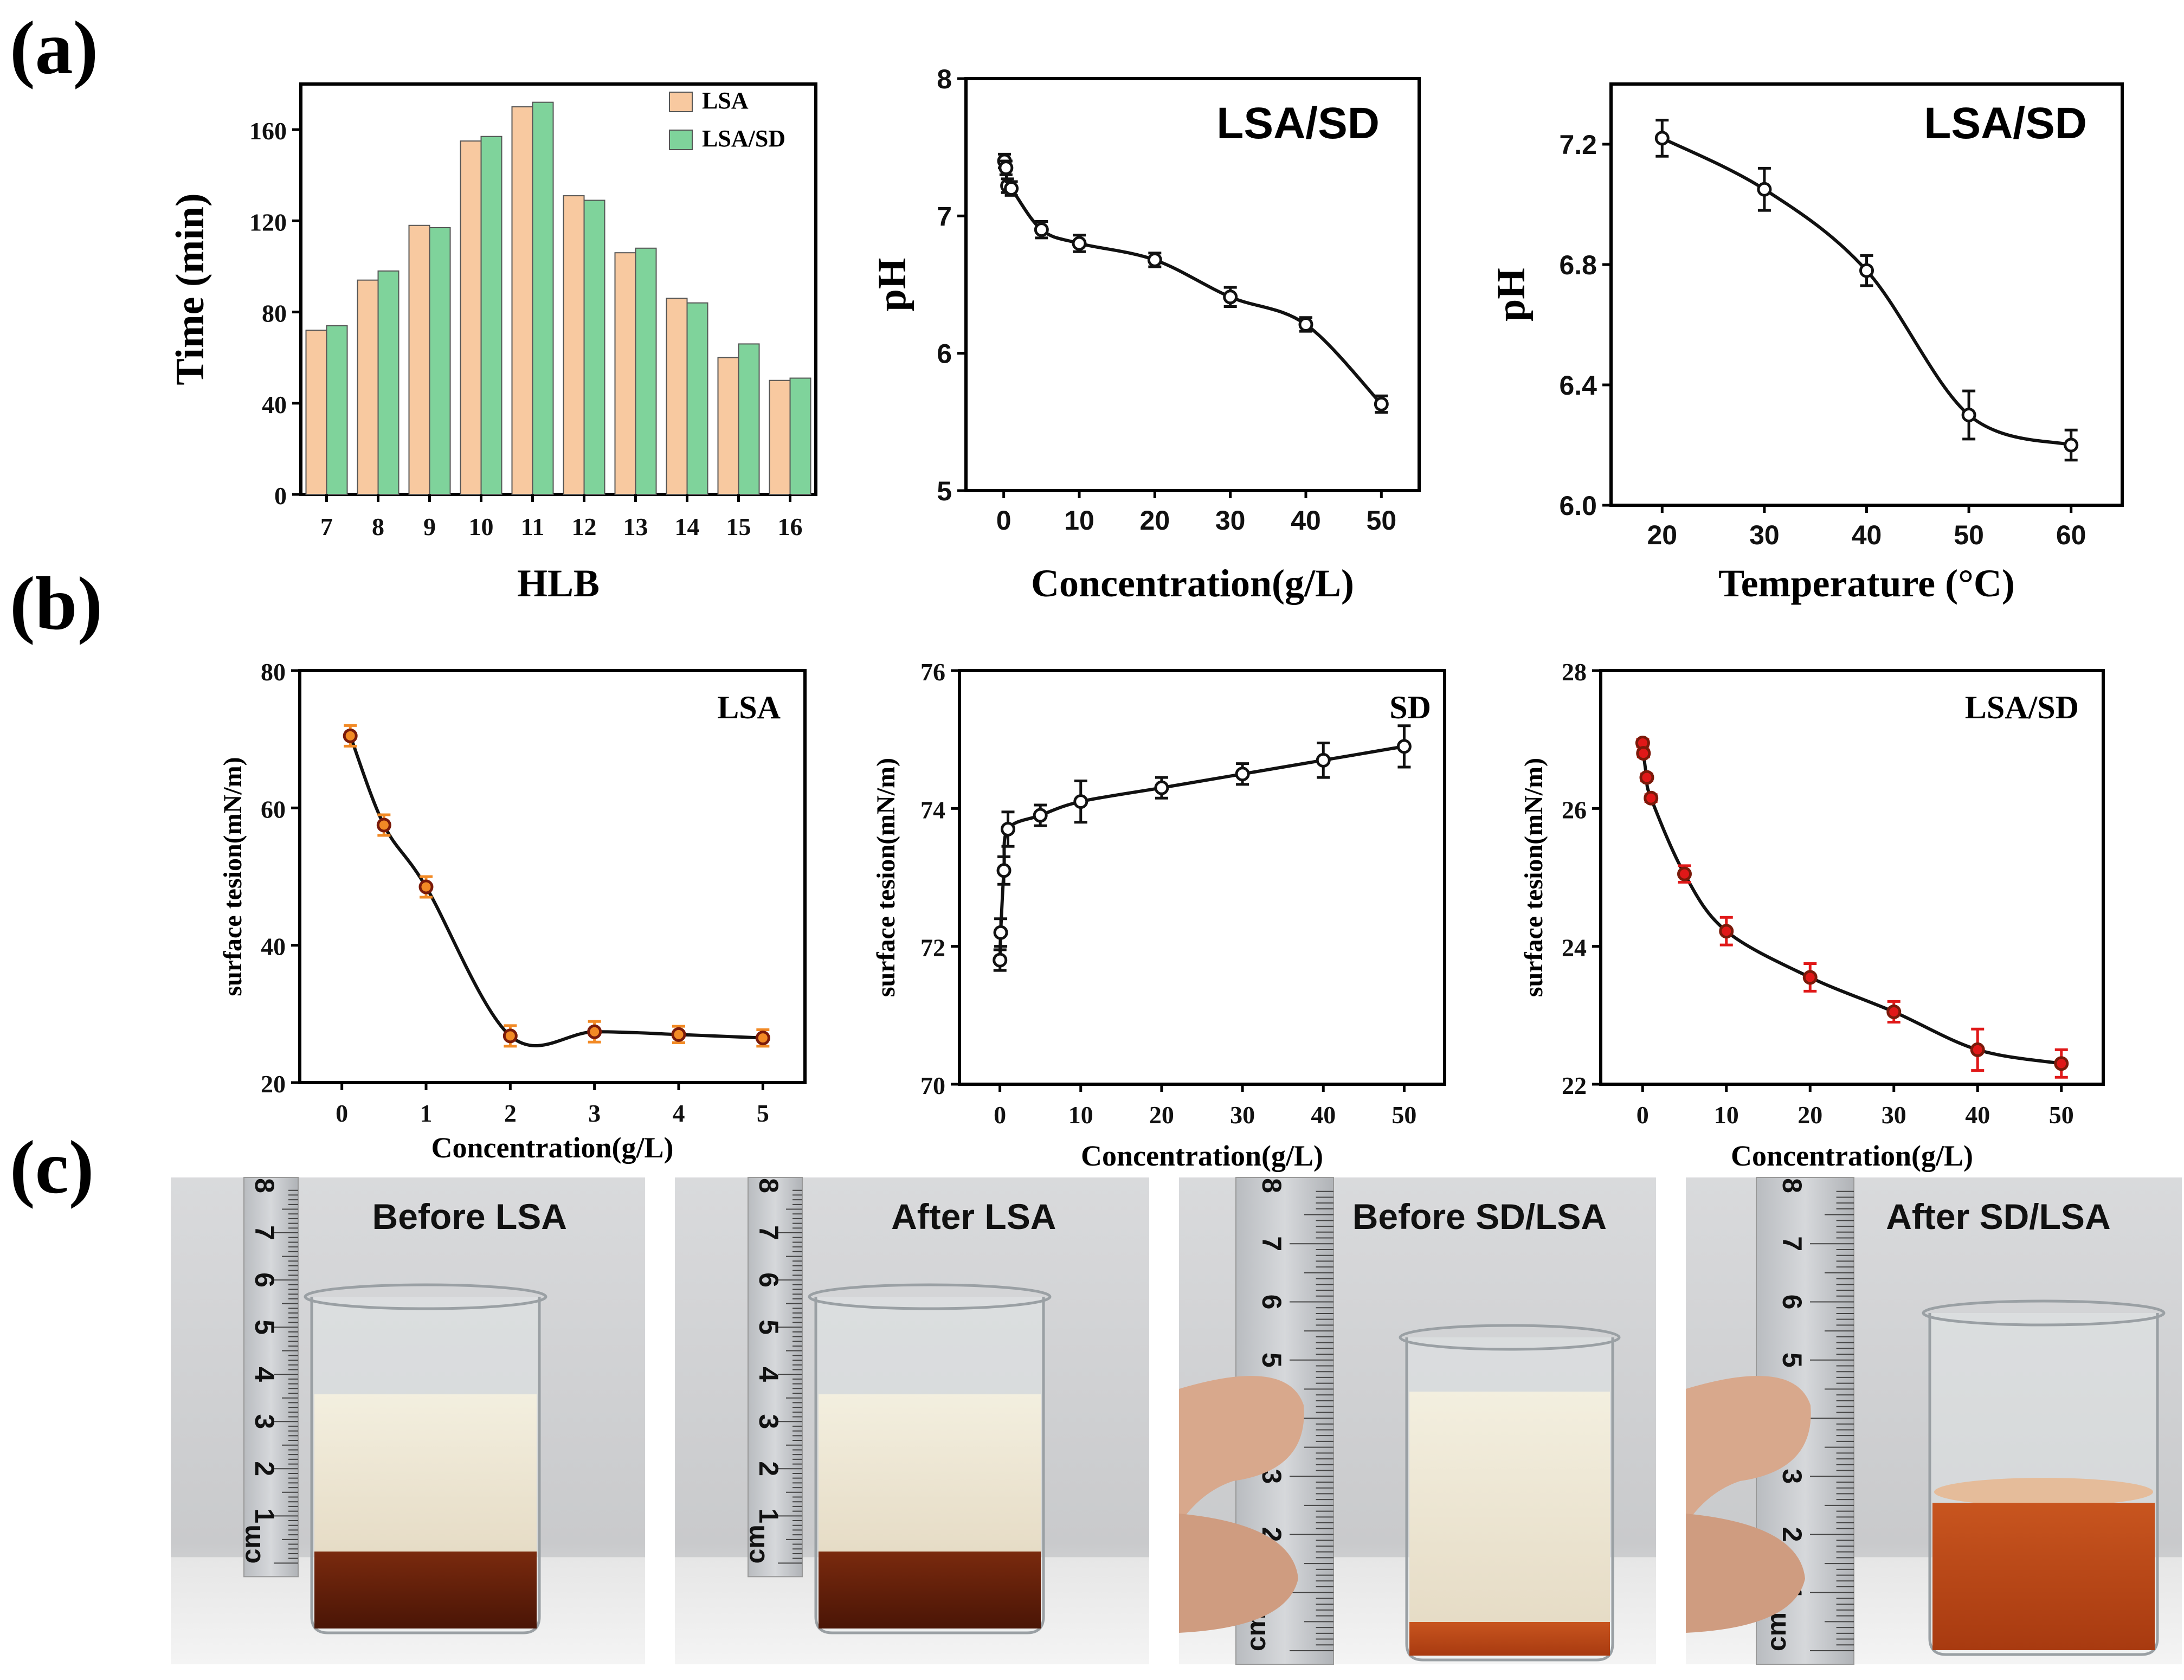 This screenshot has width=2184, height=1680. Describe the element at coordinates (56, 604) in the screenshot. I see `panel-label-b: (b)` at that location.